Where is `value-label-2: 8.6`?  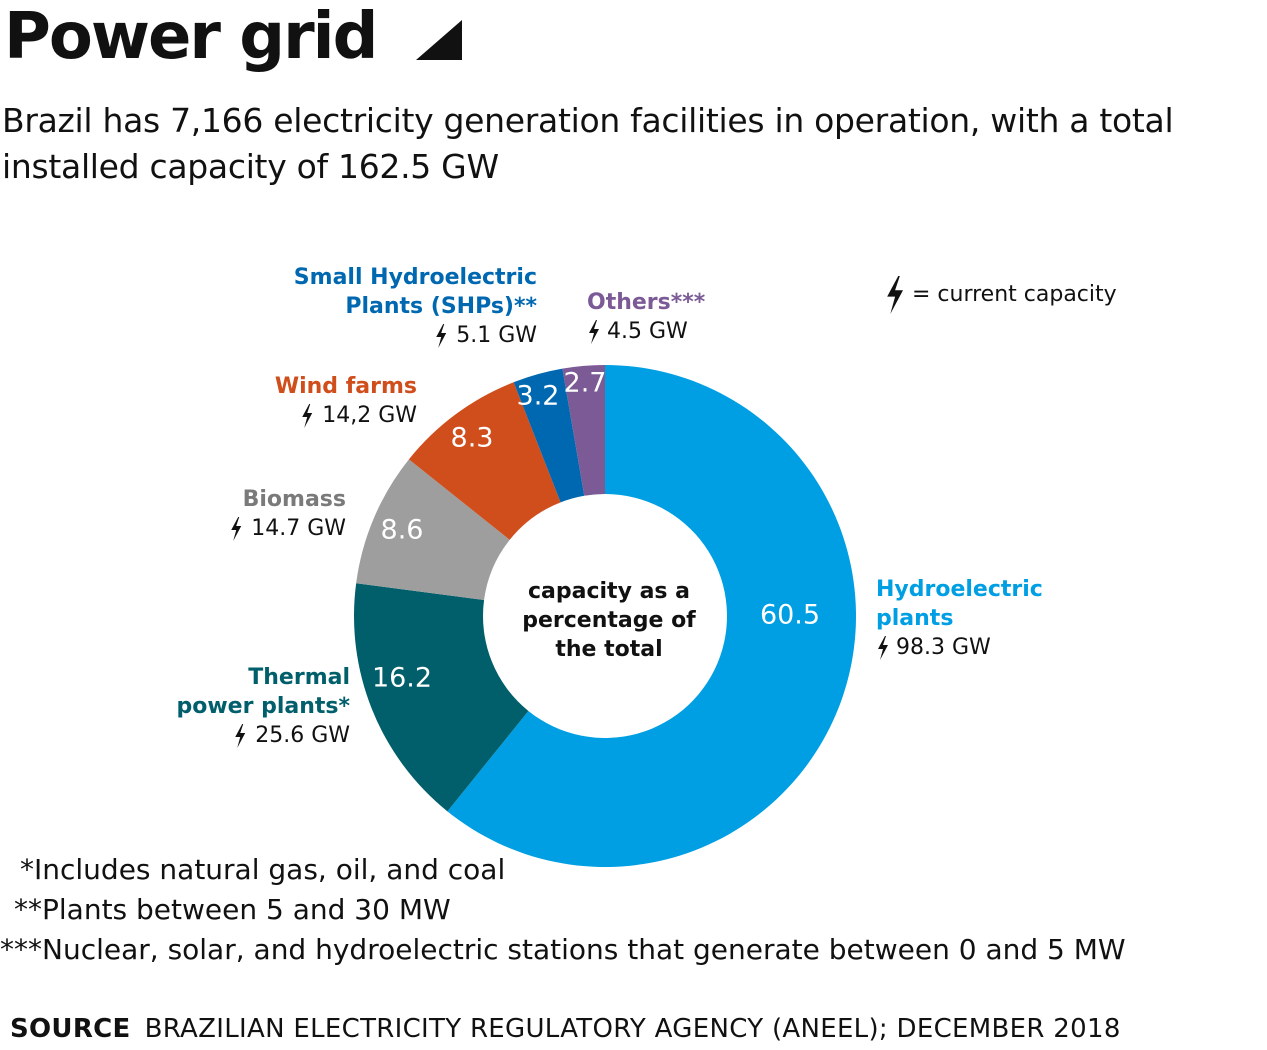 value-label-2: 8.6 is located at coordinates (402, 530).